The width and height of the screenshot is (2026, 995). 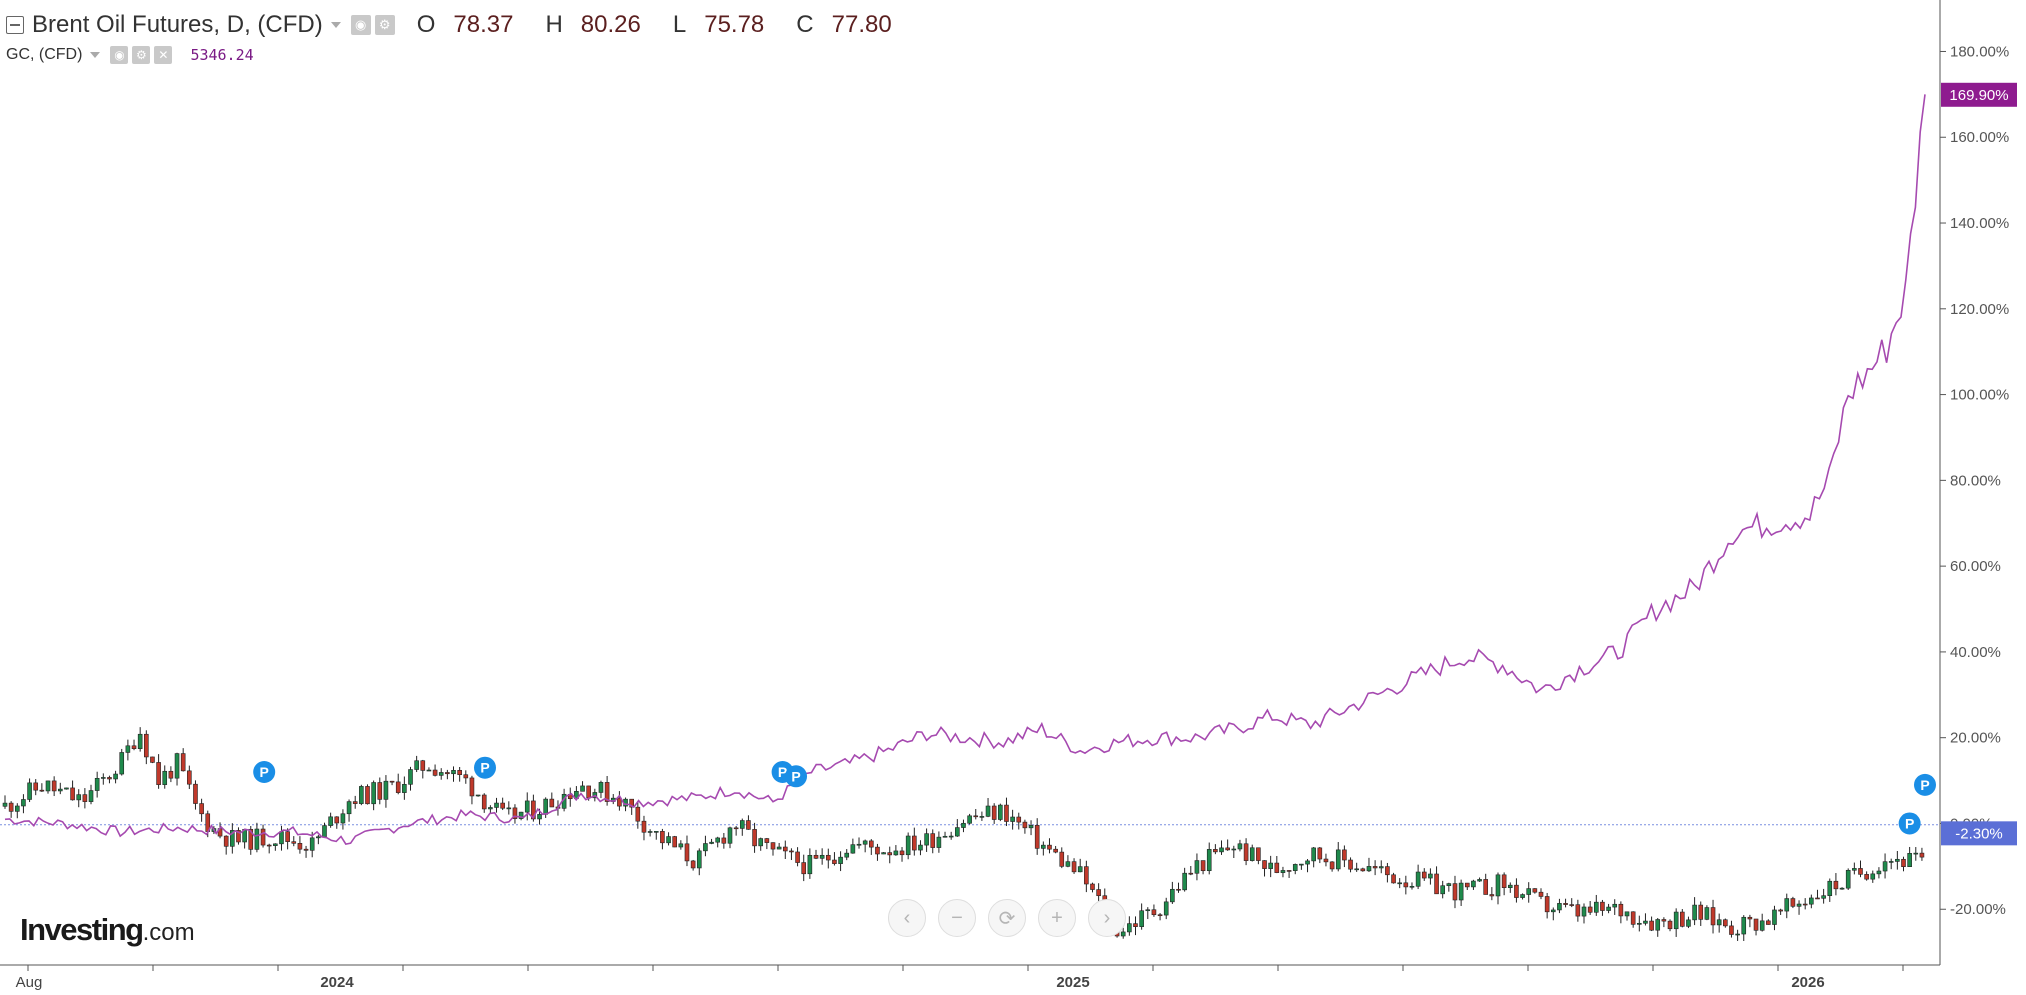 I want to click on scroll-right-button: ›, so click(x=1107, y=918).